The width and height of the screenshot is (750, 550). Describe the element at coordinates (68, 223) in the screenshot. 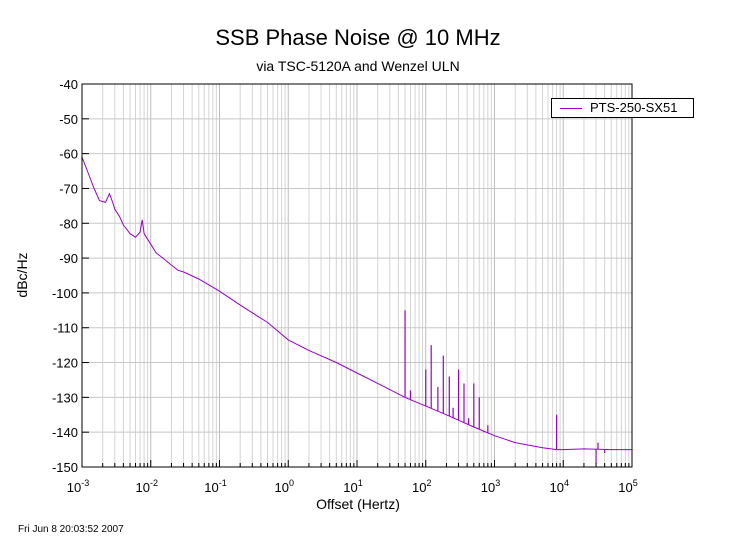

I see `y-tick-label: -80` at that location.